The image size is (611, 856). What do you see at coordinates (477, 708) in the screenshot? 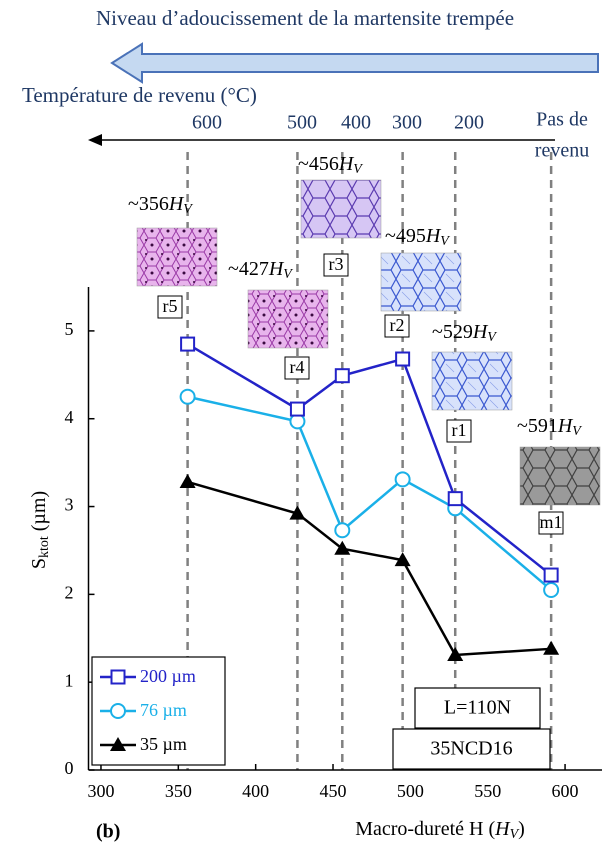
I see `info-text: L=110N` at bounding box center [477, 708].